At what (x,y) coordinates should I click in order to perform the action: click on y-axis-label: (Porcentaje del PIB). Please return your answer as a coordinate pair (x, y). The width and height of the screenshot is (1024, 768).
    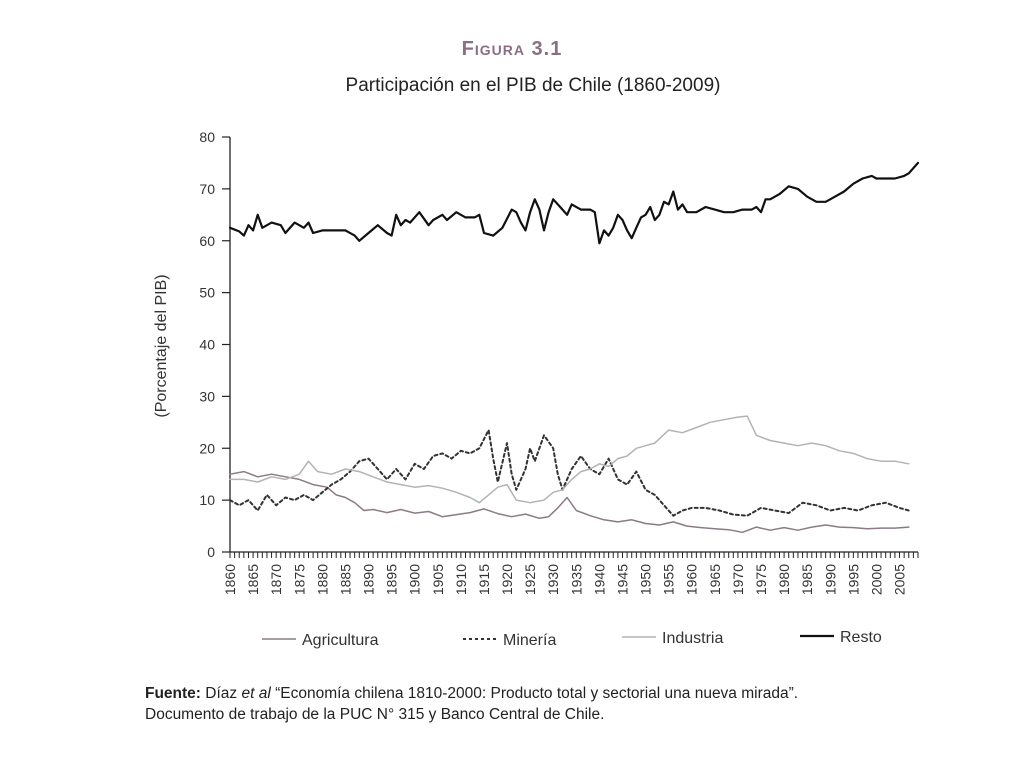
    Looking at the image, I should click on (161, 345).